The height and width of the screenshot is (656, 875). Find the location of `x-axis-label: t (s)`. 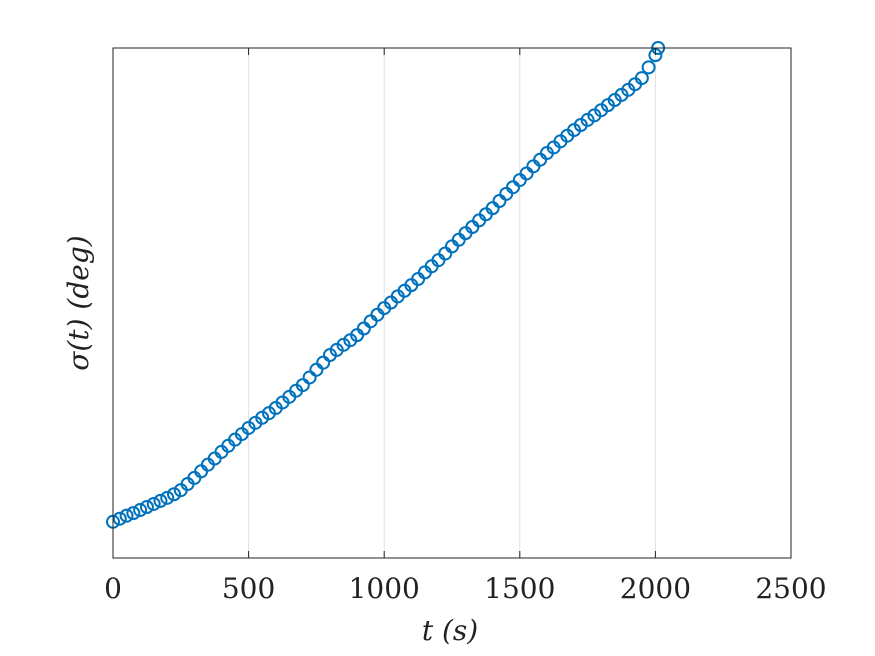

x-axis-label: t (s) is located at coordinates (450, 630).